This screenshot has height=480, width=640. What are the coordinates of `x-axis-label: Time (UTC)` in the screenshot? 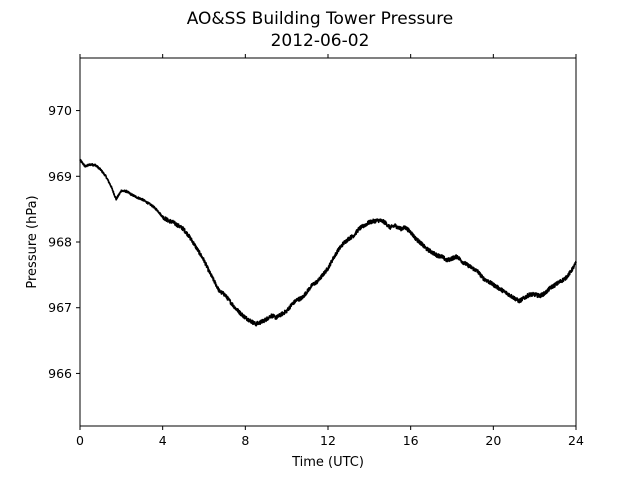 It's located at (327, 462).